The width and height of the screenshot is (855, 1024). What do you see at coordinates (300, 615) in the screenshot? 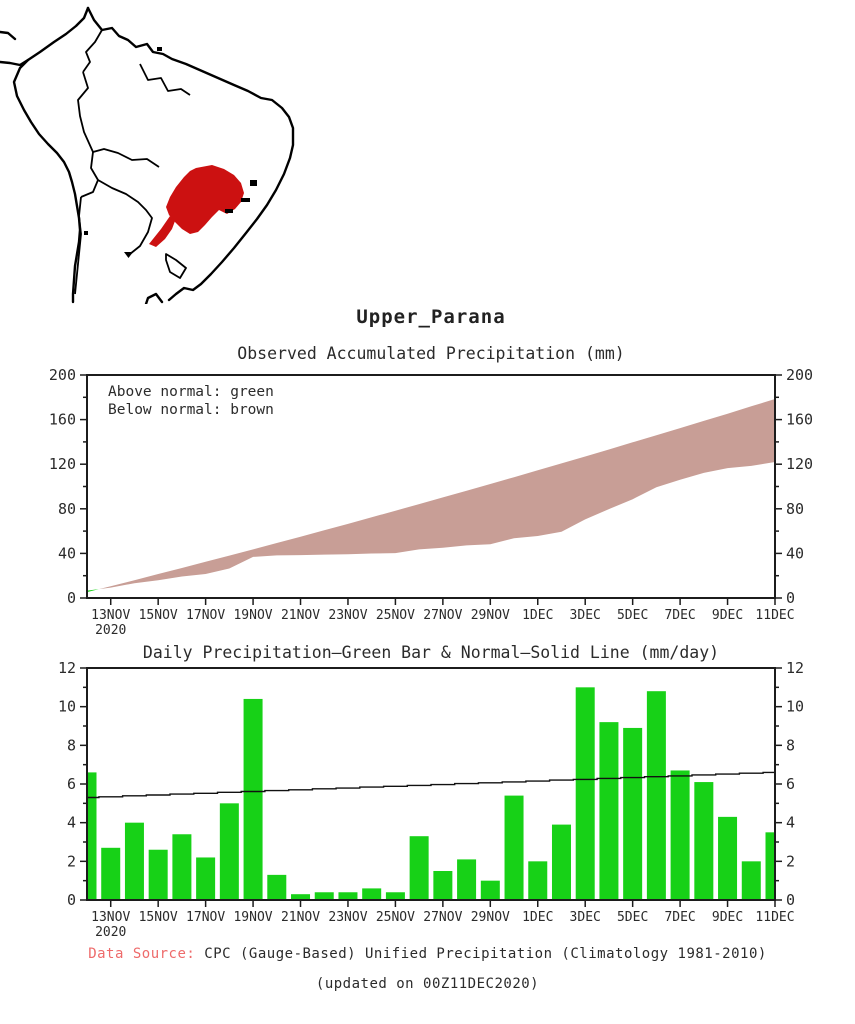
I see `x-tick-label: 21NOV` at bounding box center [300, 615].